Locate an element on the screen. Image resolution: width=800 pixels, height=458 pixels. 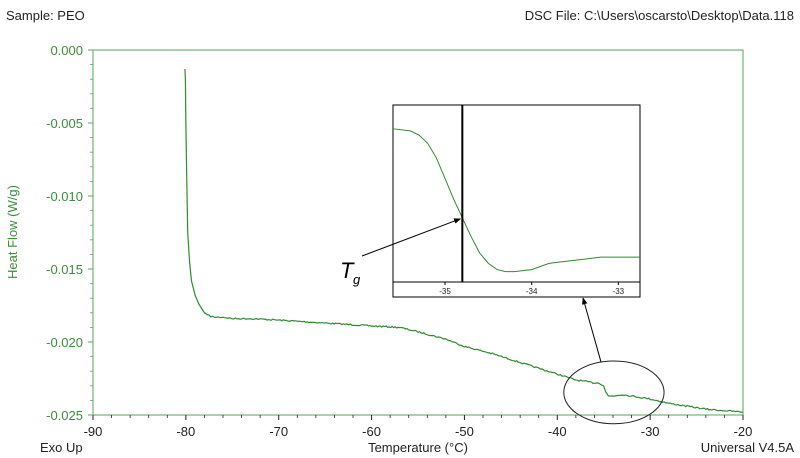
x-tick-label: -80 is located at coordinates (185, 431).